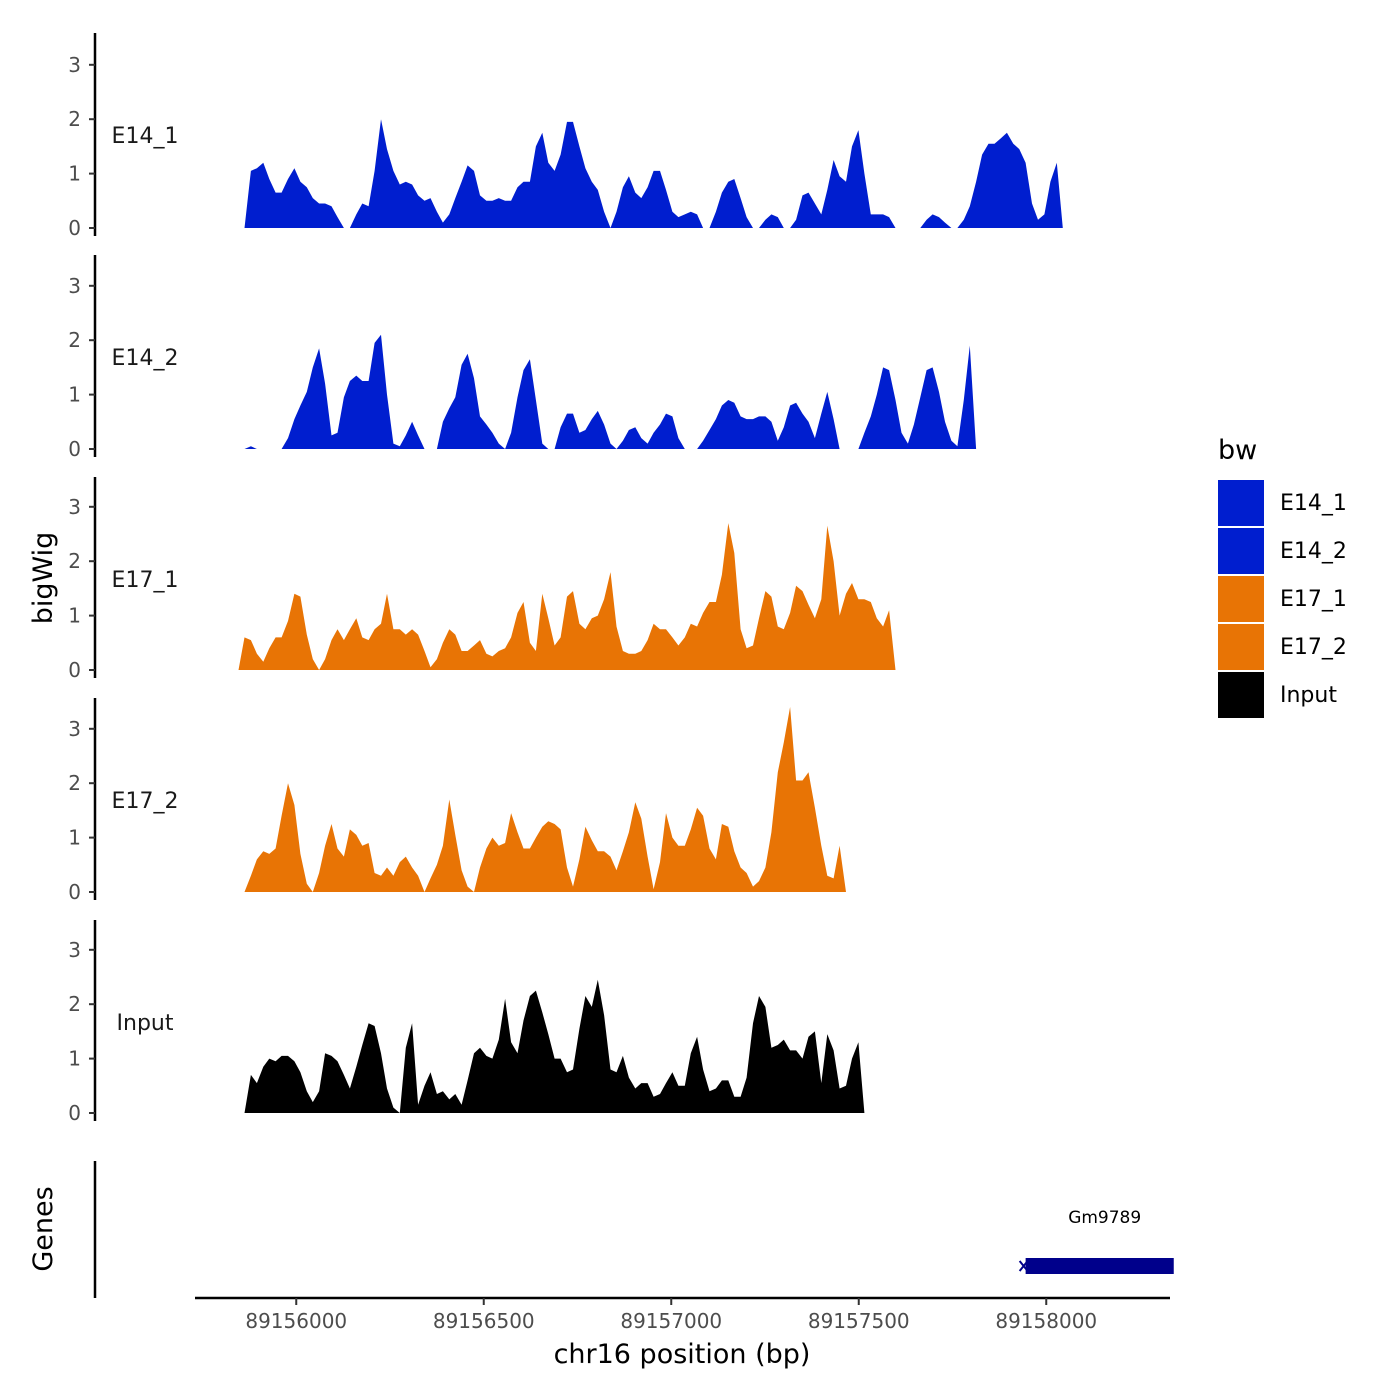  What do you see at coordinates (145, 358) in the screenshot?
I see `track-label: E14_2` at bounding box center [145, 358].